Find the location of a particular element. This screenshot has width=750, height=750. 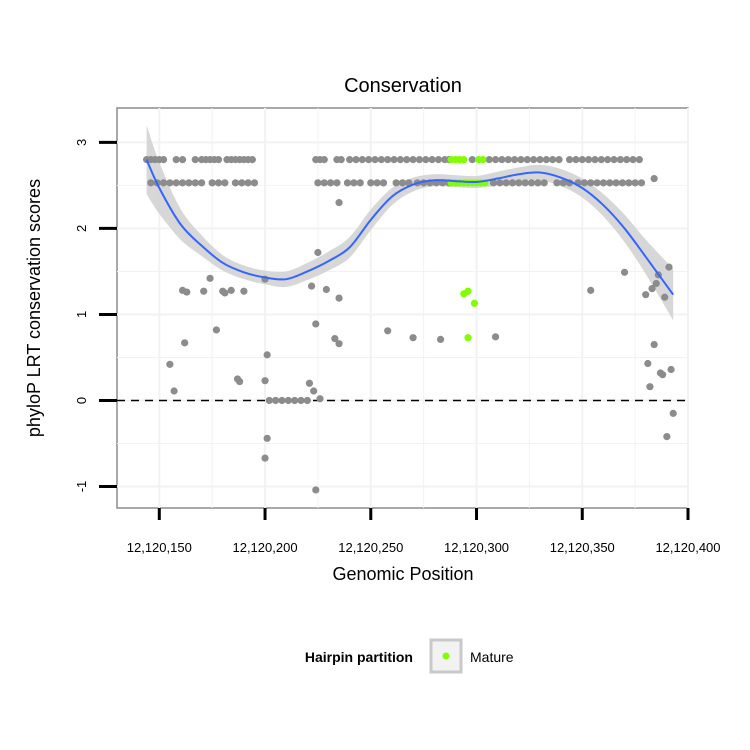

x-tick-label: 12,120,150 is located at coordinates (159, 547).